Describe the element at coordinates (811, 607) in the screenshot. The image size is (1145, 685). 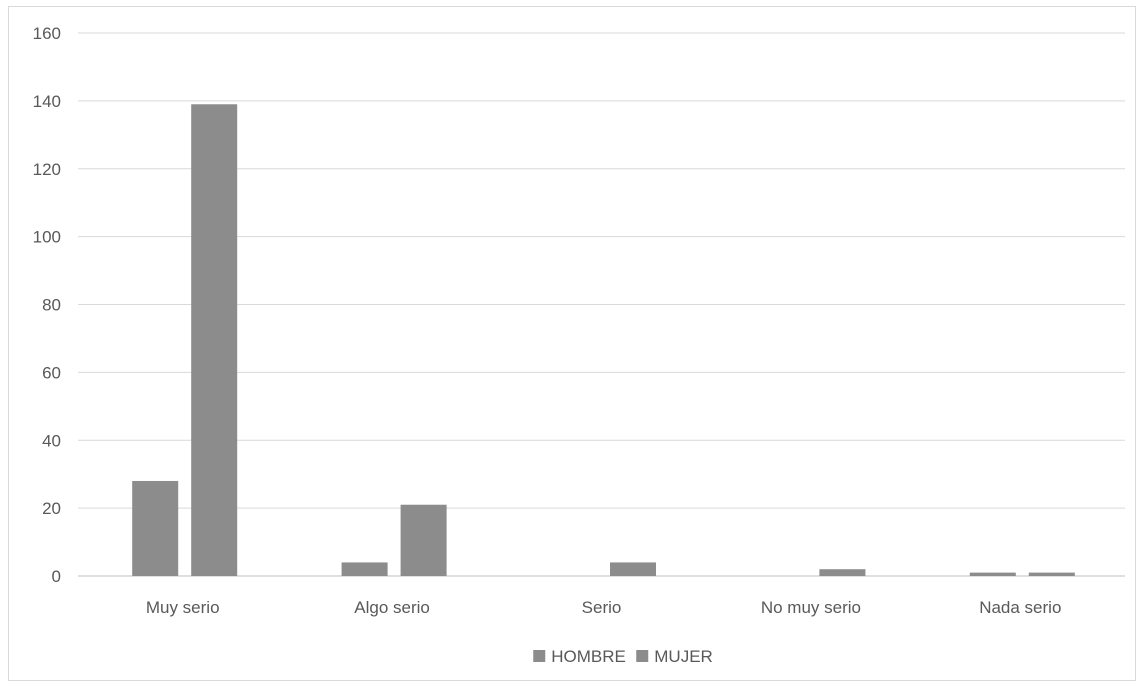
I see `x-tick-label-no-muy-serio: No muy serio` at that location.